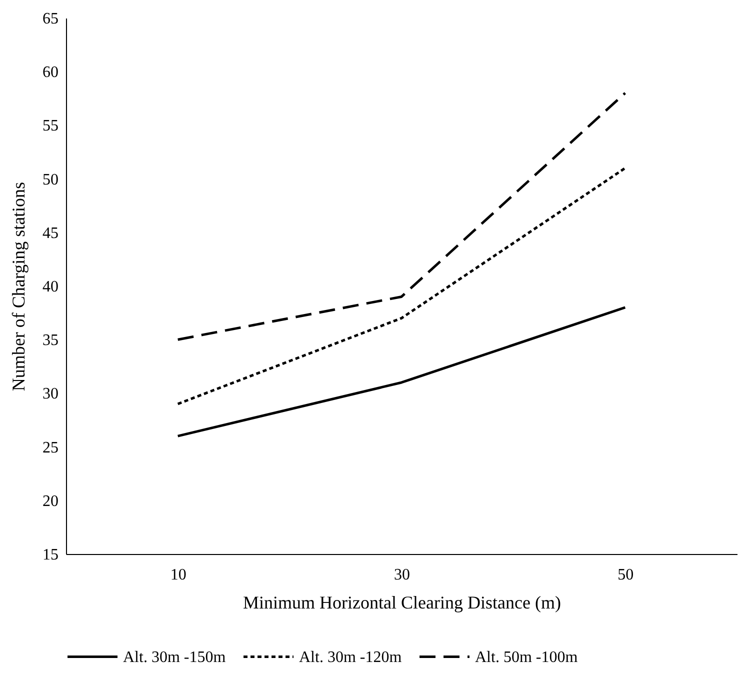  I want to click on y-tick-label: 40, so click(50, 287).